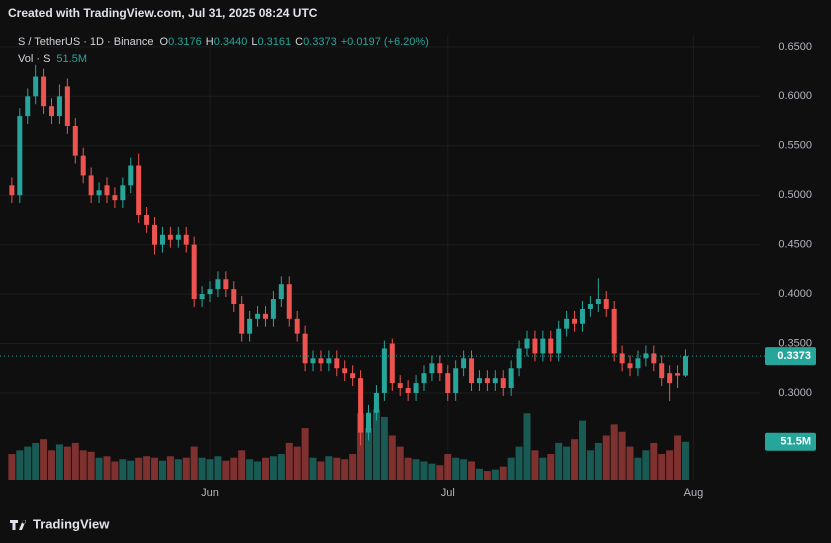 This screenshot has height=543, width=831. Describe the element at coordinates (795, 393) in the screenshot. I see `y-tick-label: 0.3000` at that location.